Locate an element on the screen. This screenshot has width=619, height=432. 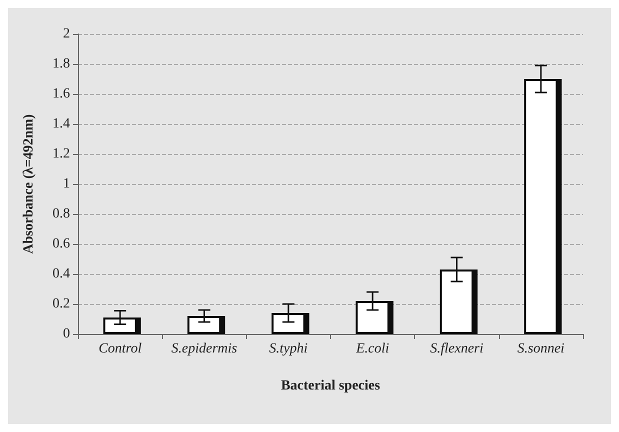
x-tick-label: S.epidermis is located at coordinates (204, 349).